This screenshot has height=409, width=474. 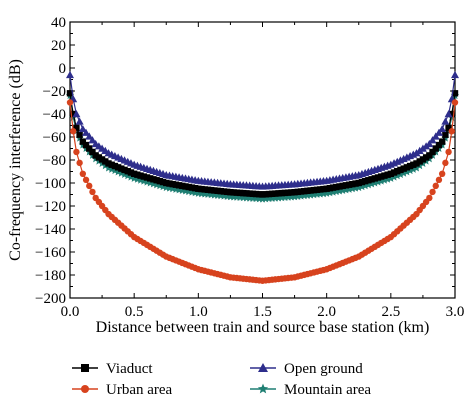 I want to click on legend-marker, so click(x=263, y=388).